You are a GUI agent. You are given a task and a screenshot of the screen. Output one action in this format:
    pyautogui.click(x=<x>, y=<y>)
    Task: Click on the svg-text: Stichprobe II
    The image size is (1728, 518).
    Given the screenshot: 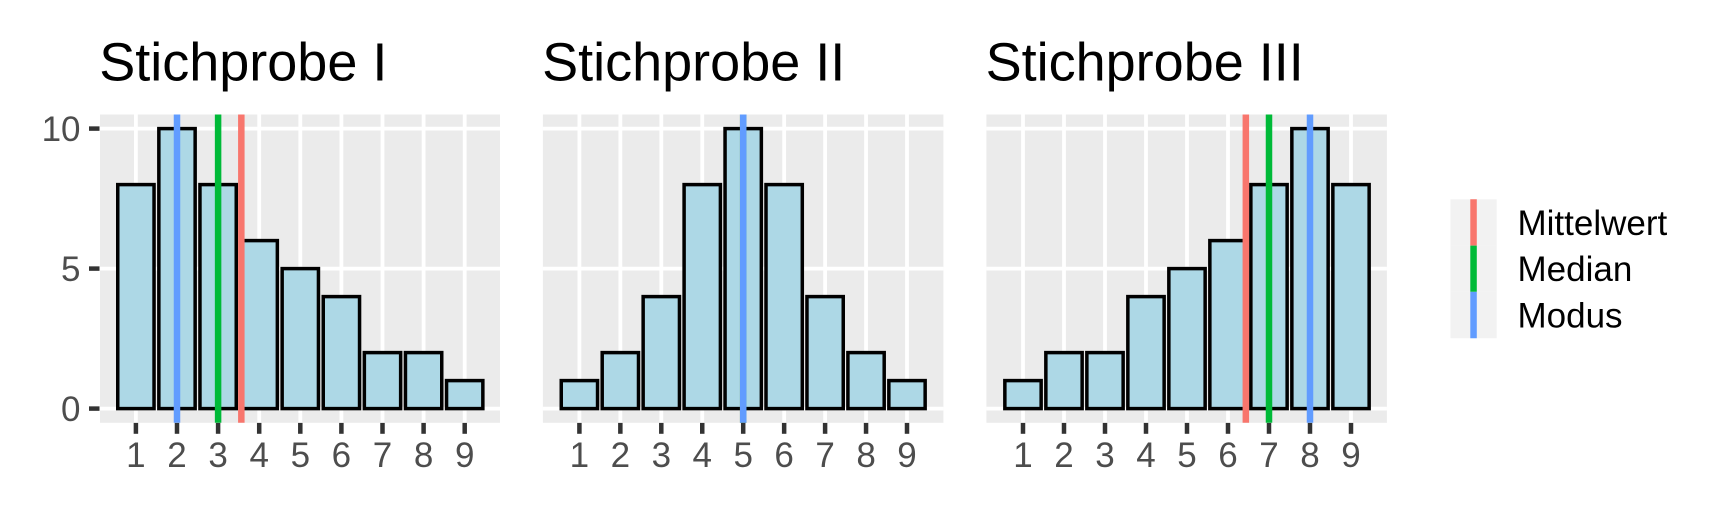 What is the action you would take?
    pyautogui.click(x=693, y=63)
    